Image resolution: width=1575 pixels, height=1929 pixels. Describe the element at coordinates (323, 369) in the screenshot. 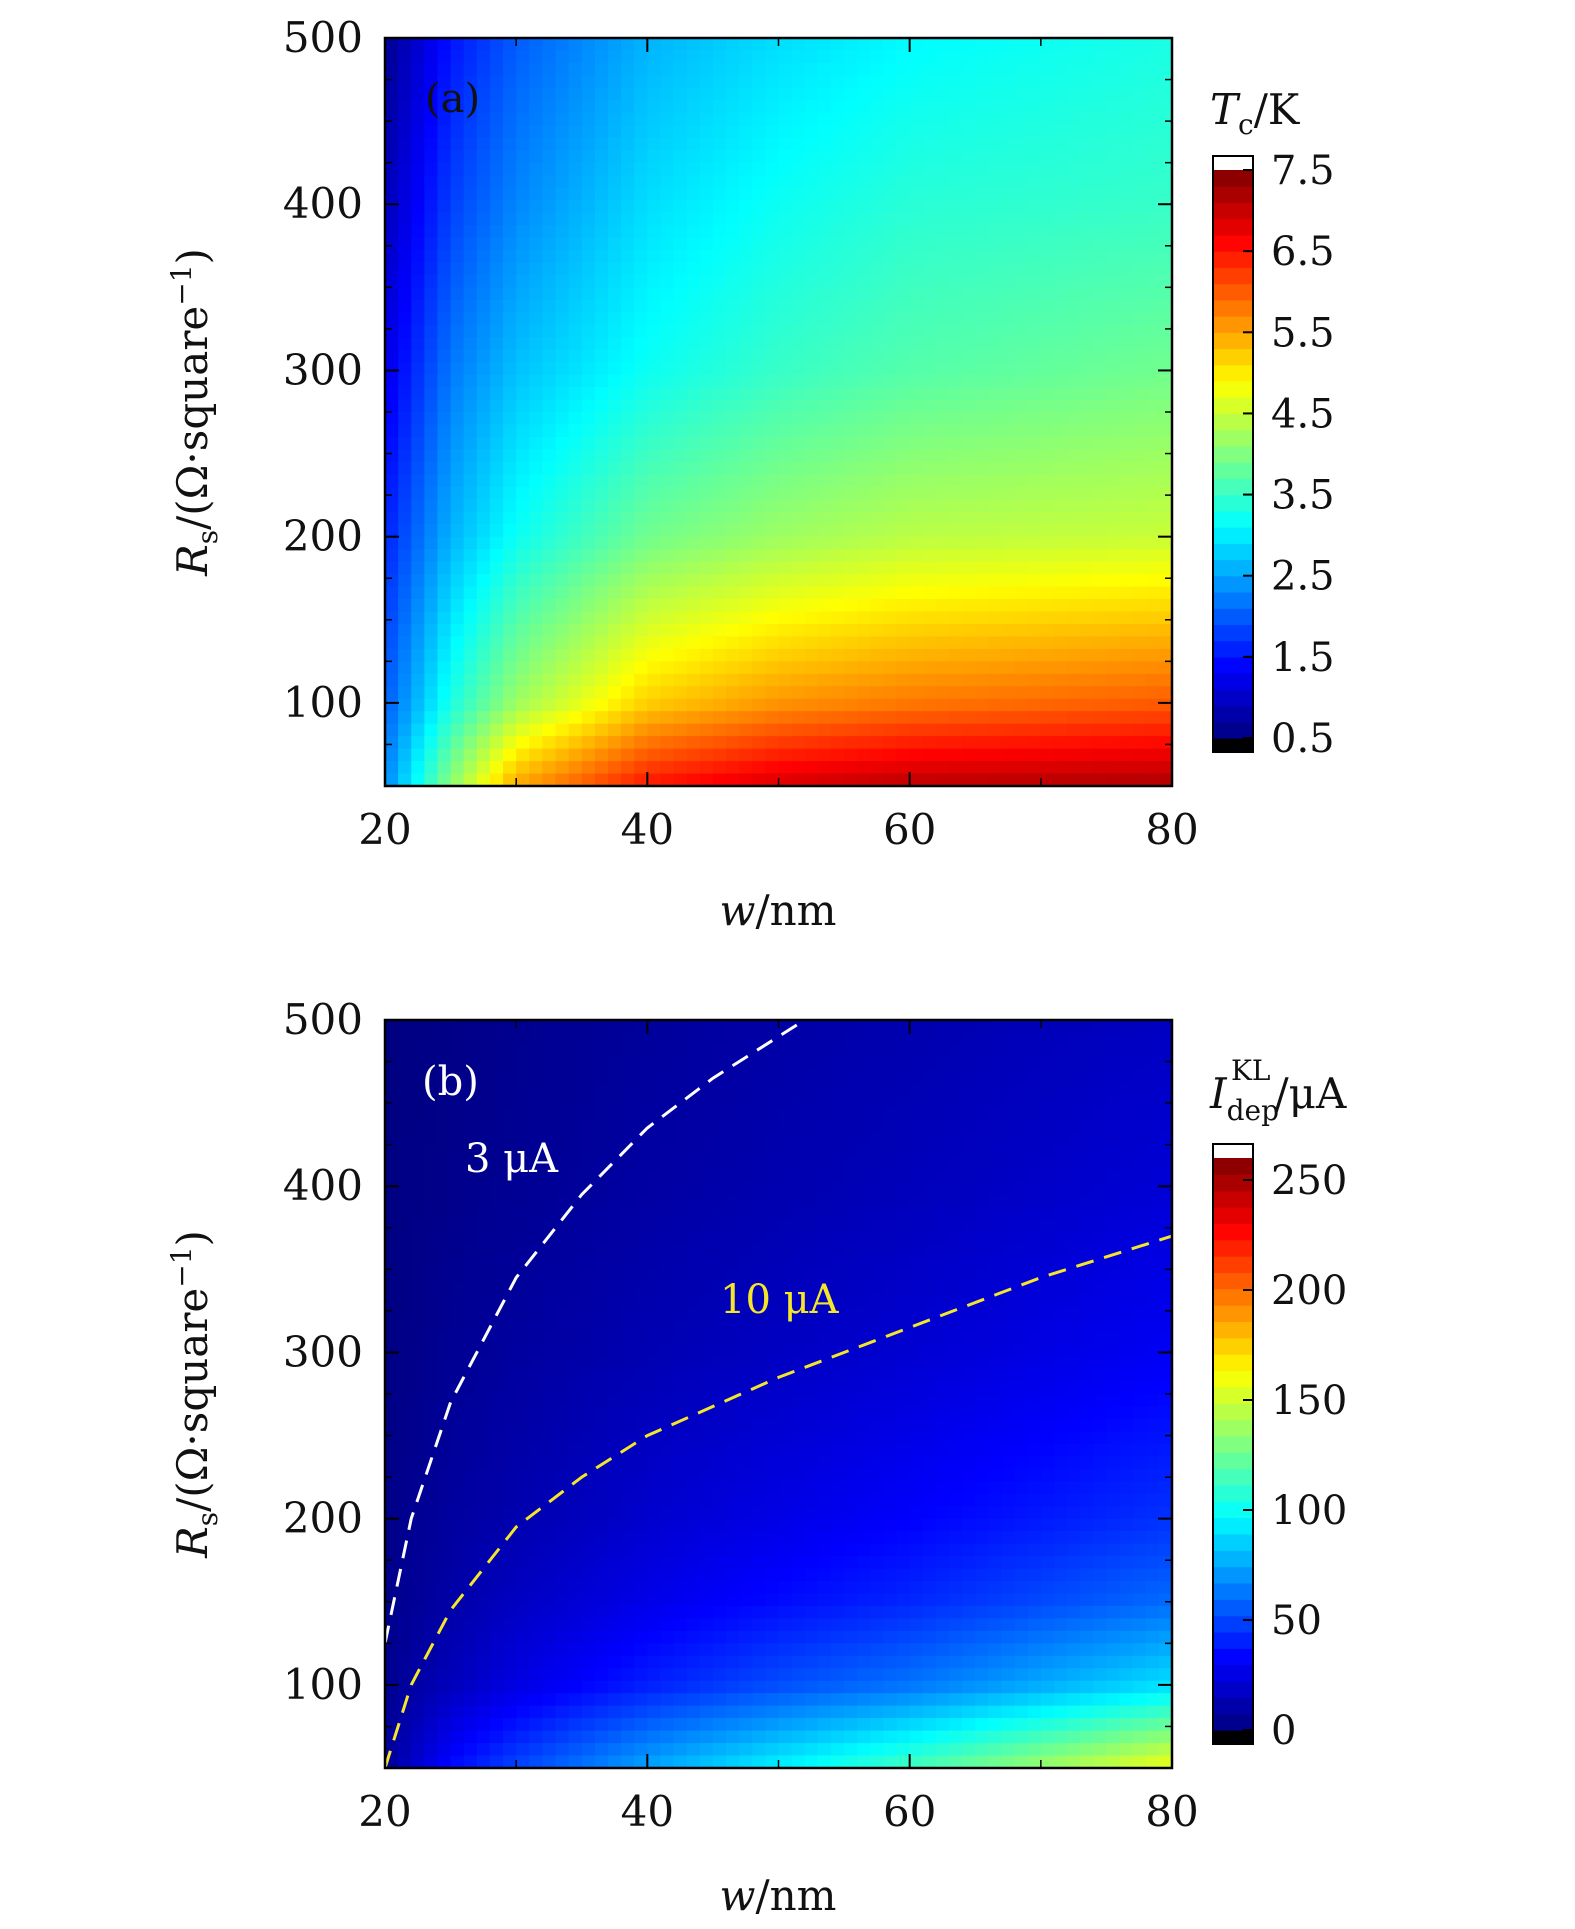

I see `y-tick-label: 300` at that location.